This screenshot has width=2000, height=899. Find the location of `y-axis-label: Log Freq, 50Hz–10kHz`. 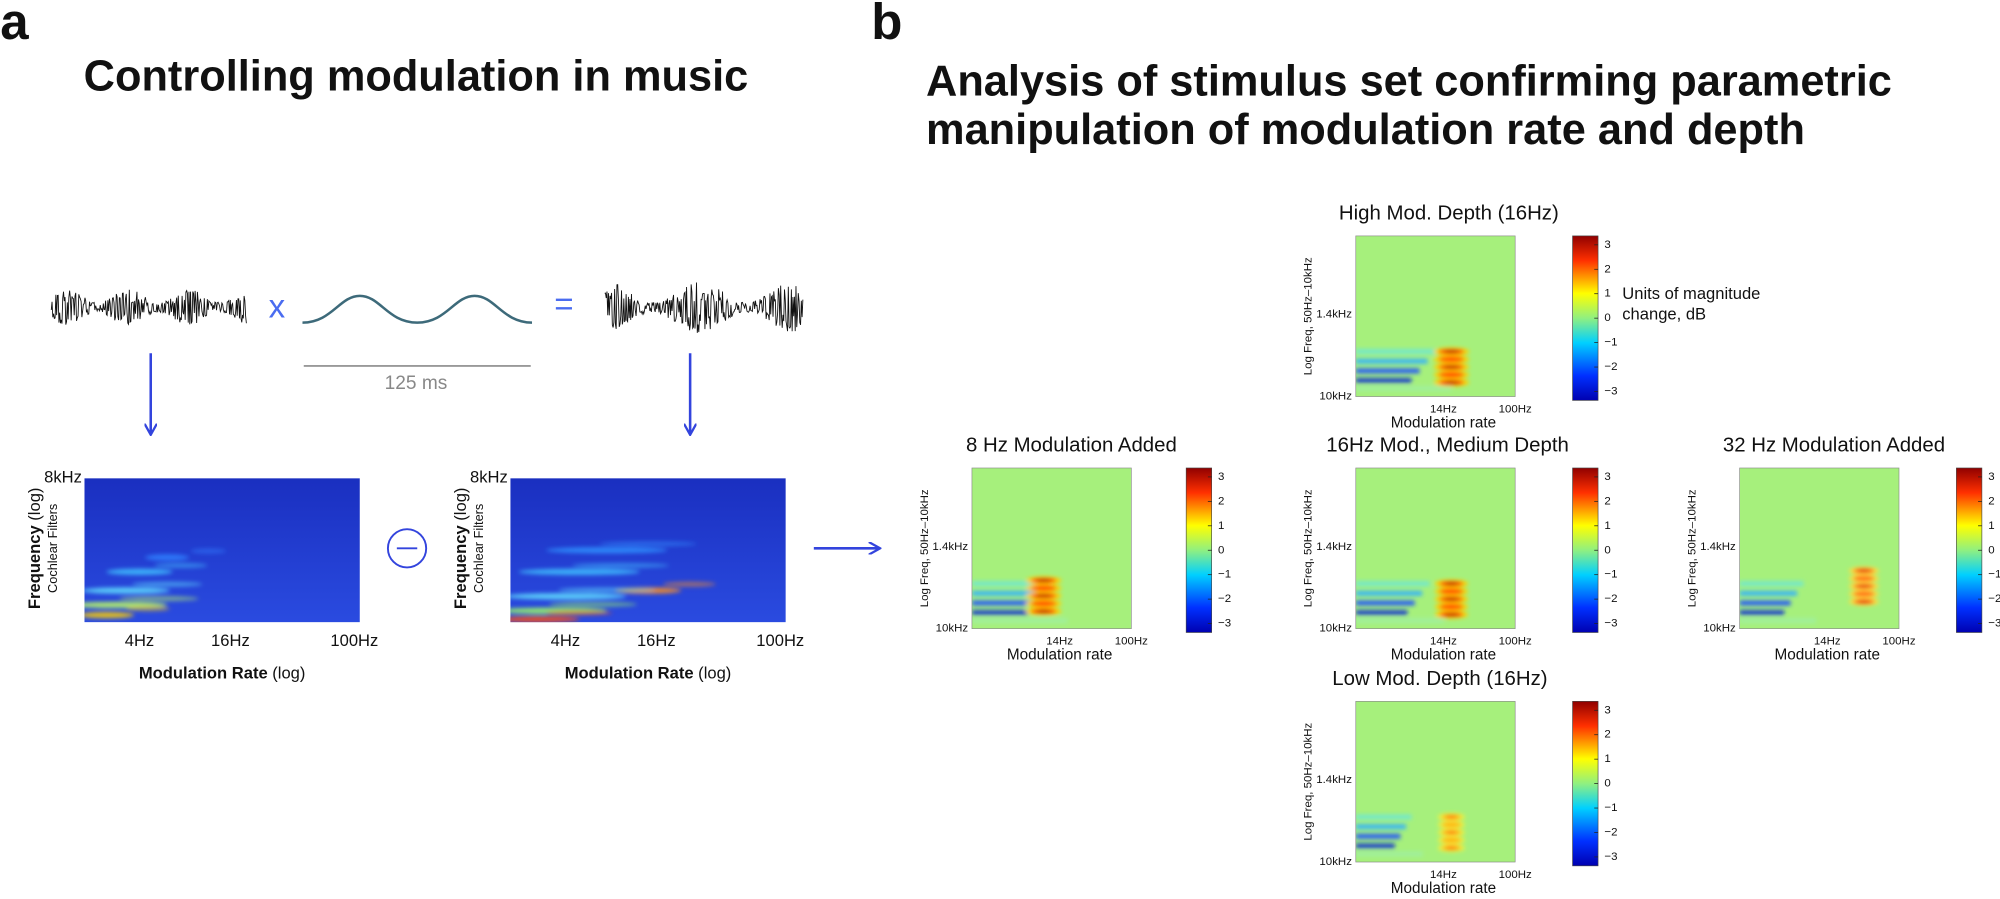

y-axis-label: Log Freq, 50Hz–10kHz is located at coordinates (925, 548).